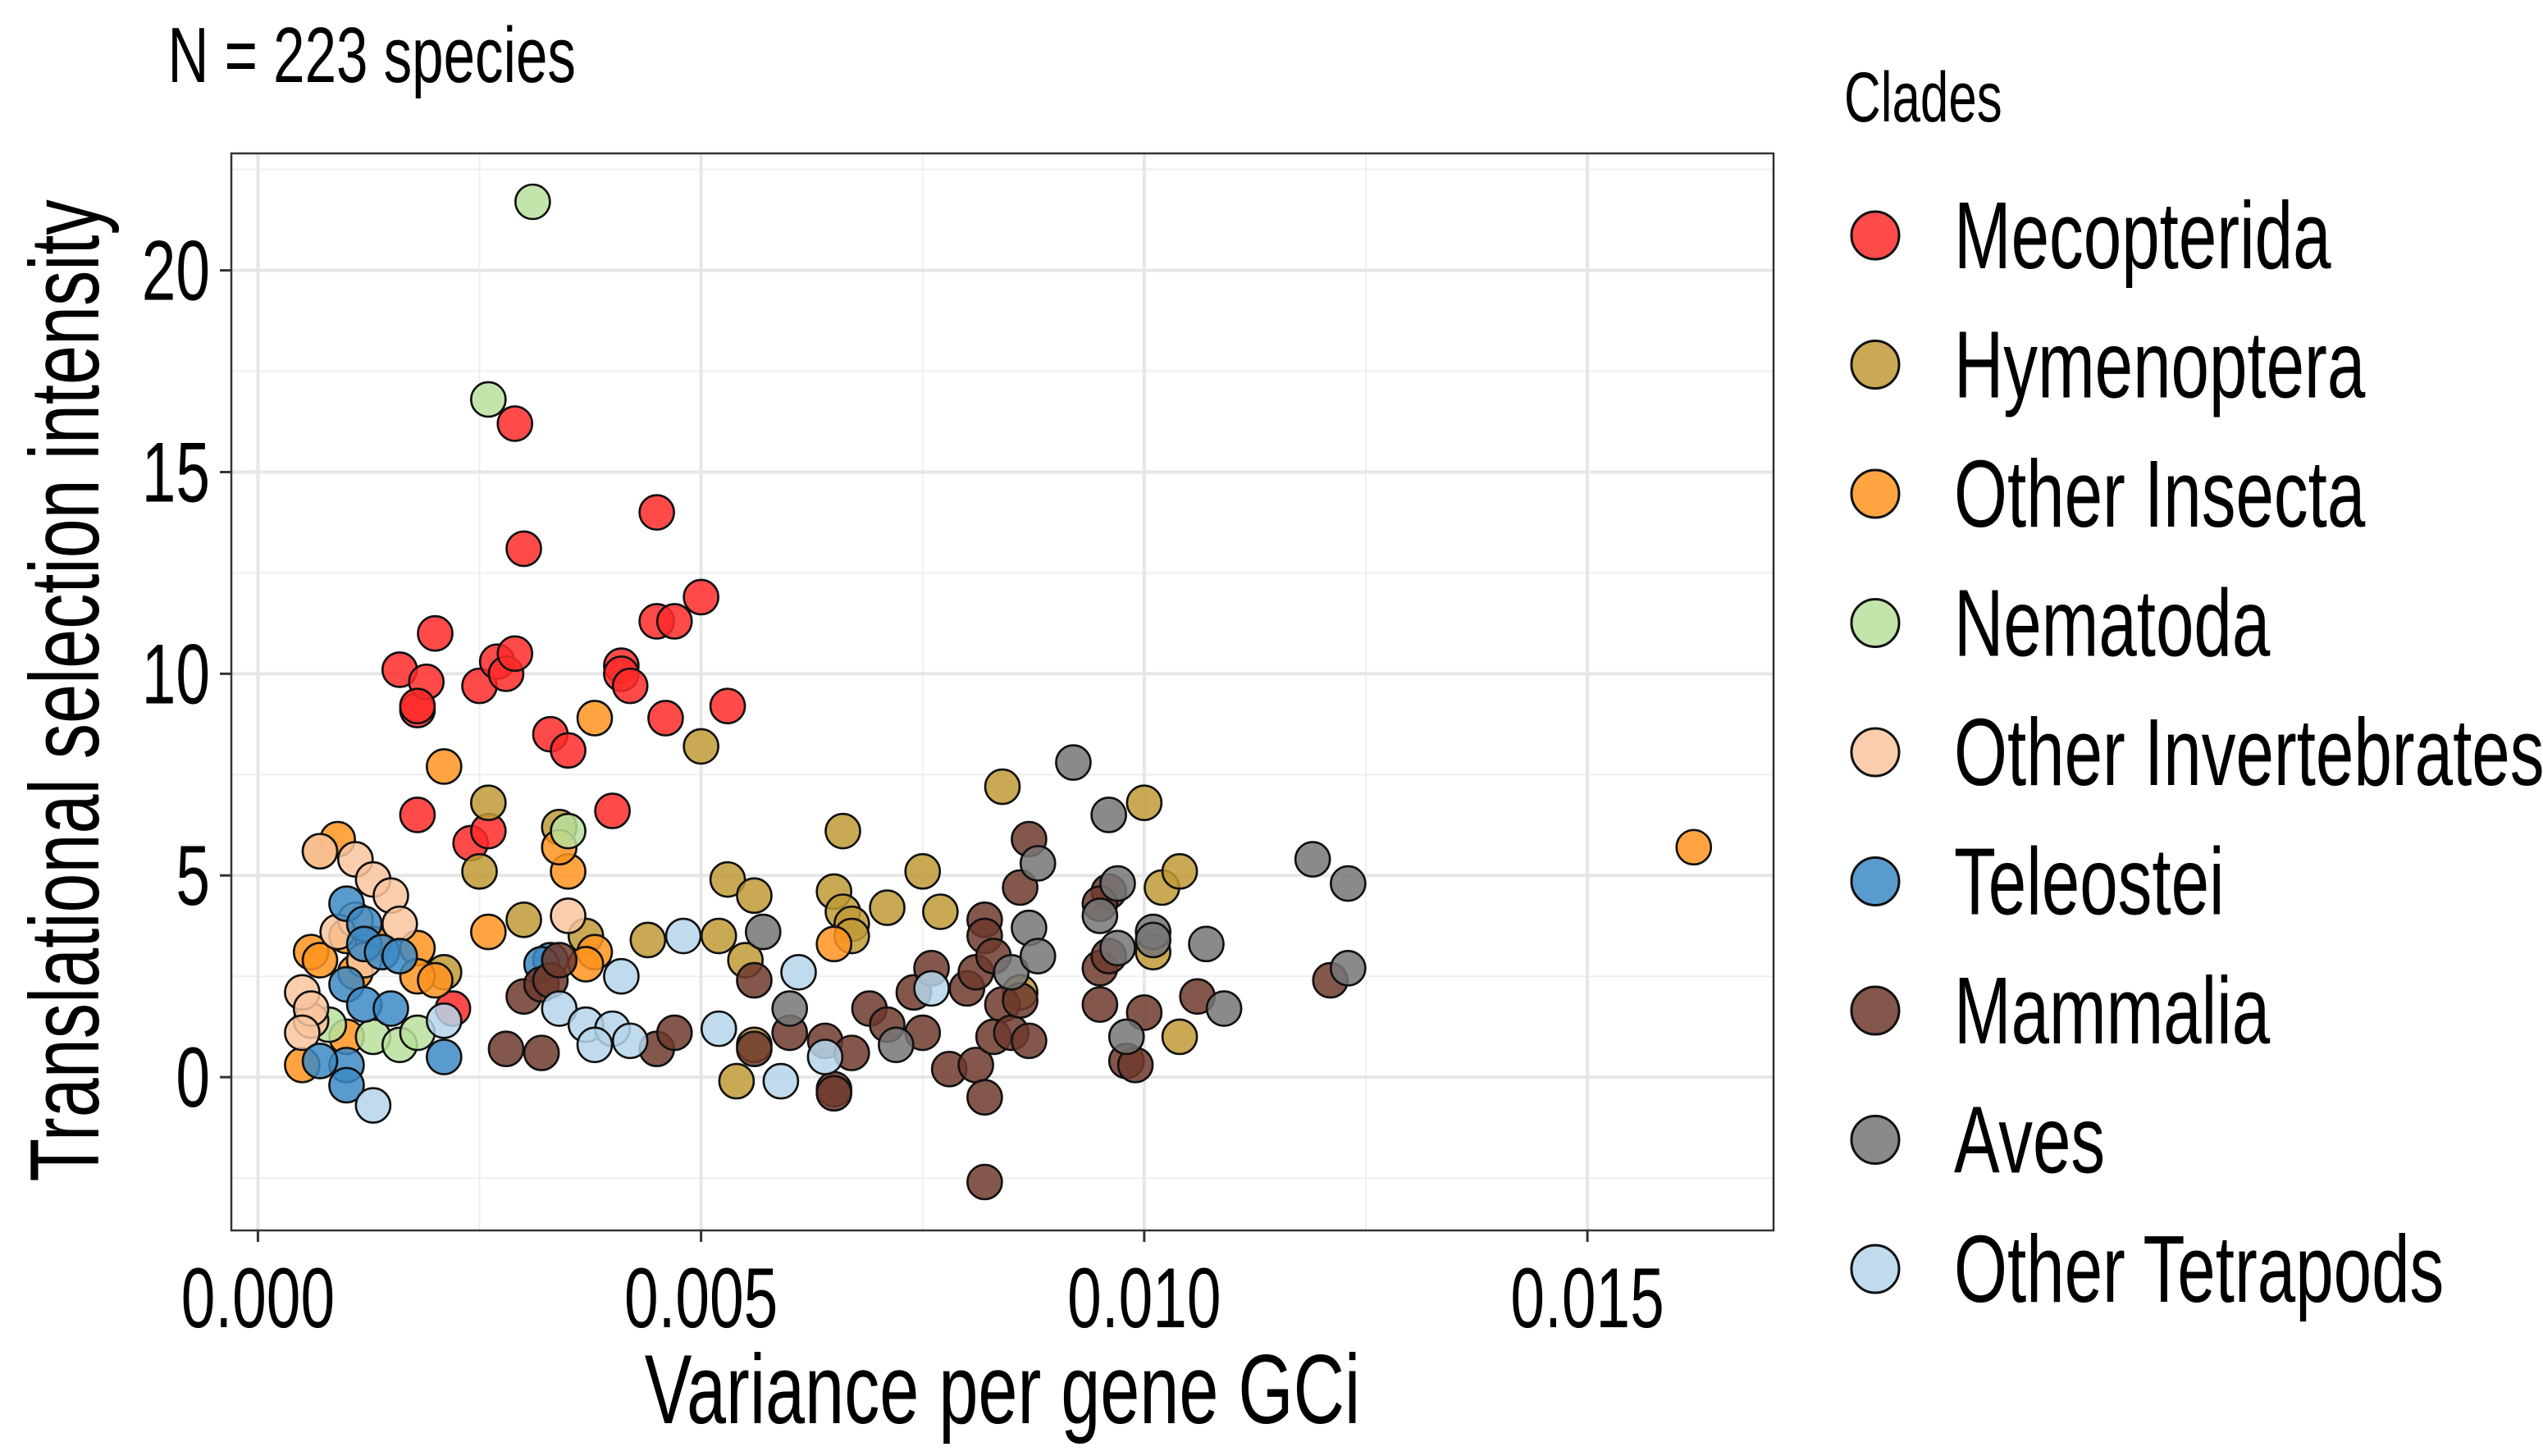 The image size is (2543, 1456). What do you see at coordinates (1587, 1298) in the screenshot?
I see `x-tick-label: 0.015` at bounding box center [1587, 1298].